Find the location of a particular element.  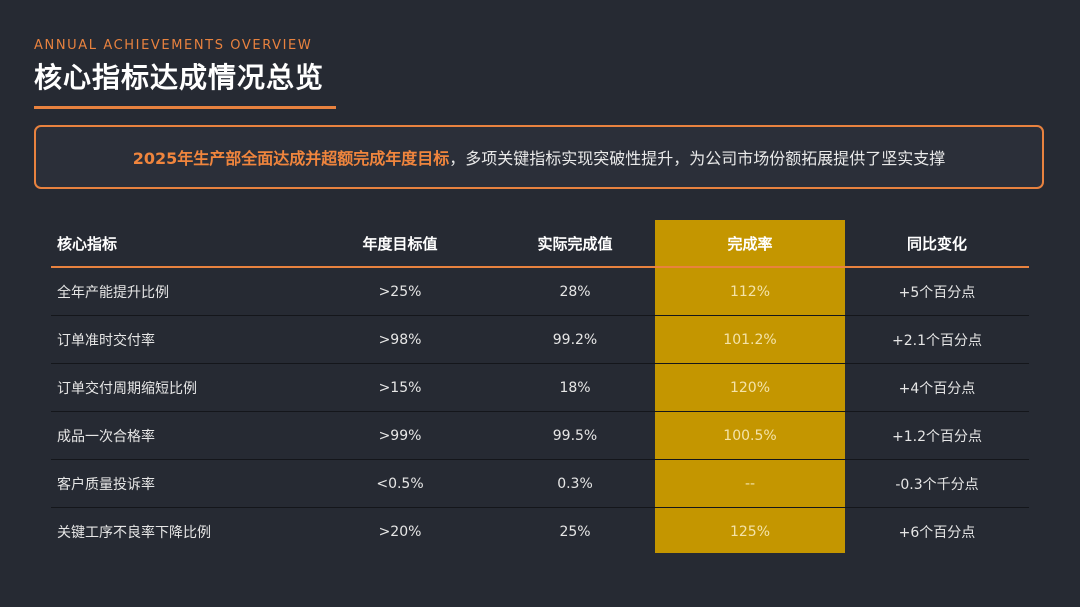

cell-target: <0.5% is located at coordinates (400, 483).